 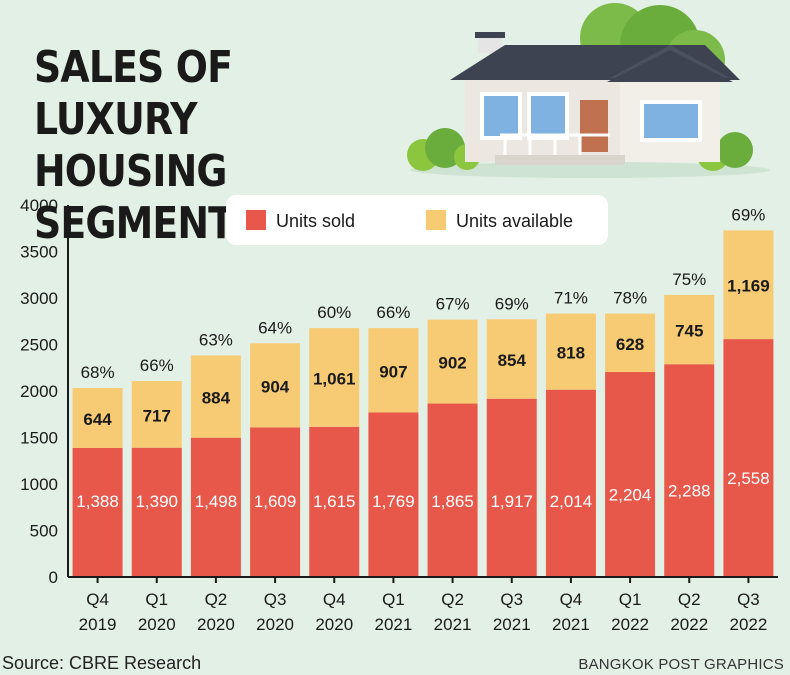 I want to click on ground-shadow, so click(x=590, y=170).